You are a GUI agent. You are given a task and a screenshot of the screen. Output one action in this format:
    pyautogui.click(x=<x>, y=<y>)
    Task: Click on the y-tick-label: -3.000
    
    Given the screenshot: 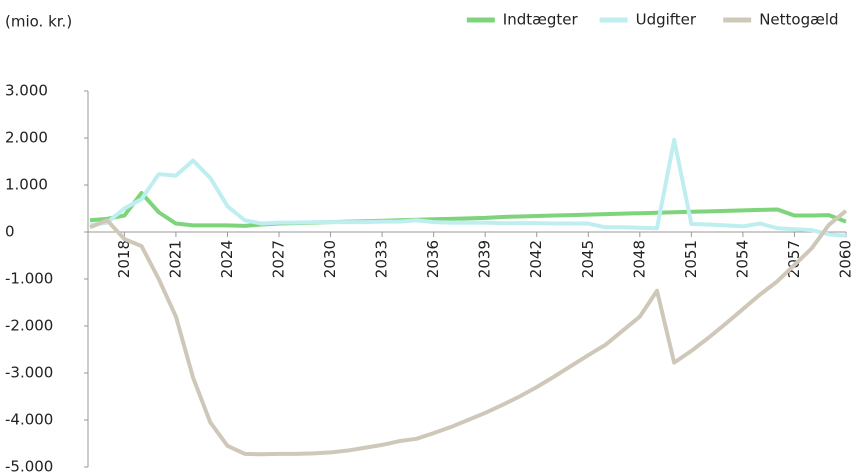 What is the action you would take?
    pyautogui.click(x=29, y=373)
    